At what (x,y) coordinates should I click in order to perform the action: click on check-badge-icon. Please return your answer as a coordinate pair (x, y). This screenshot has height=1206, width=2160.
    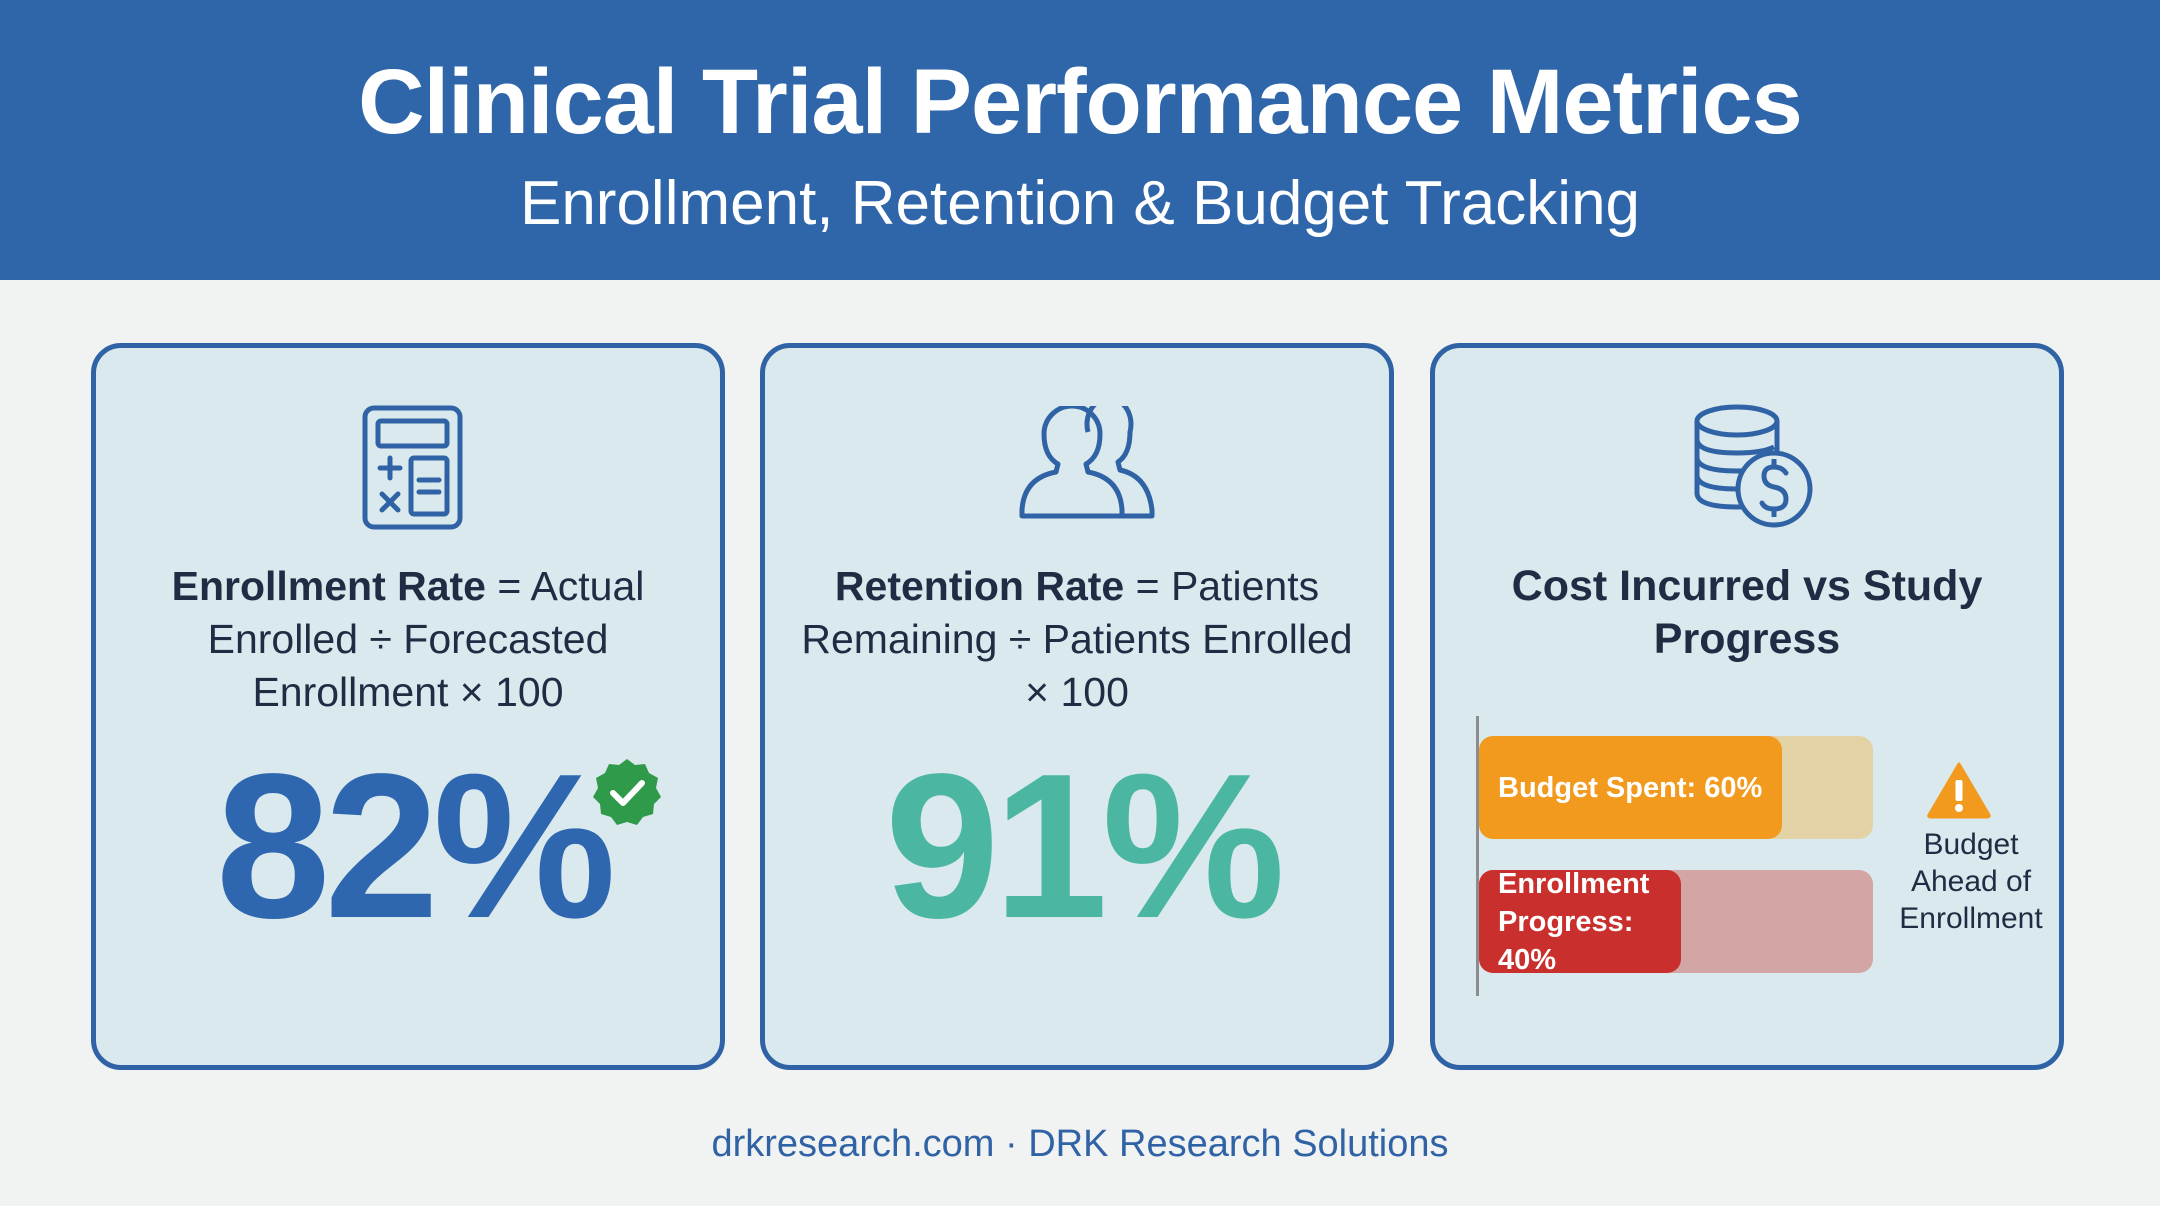
    Looking at the image, I should click on (627, 794).